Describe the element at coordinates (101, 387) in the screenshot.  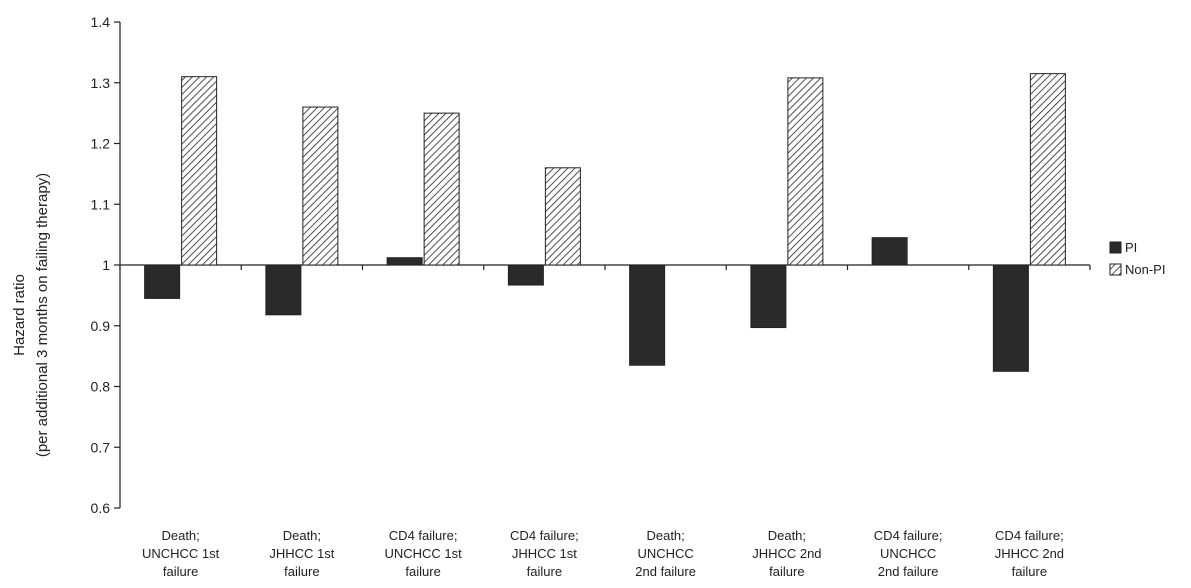
I see `y-tick-label: 0.8` at that location.